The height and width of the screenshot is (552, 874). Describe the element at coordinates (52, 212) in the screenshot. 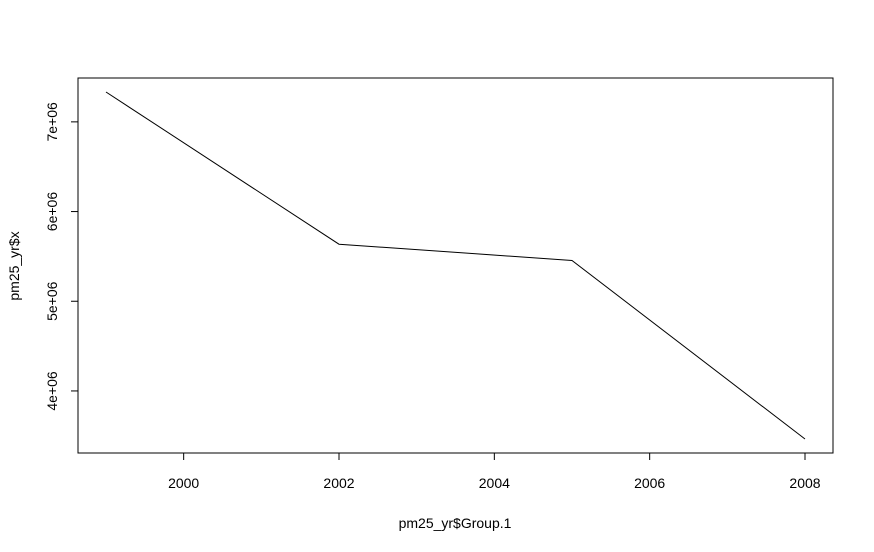

I see `y-tick-label: 6e+06` at that location.